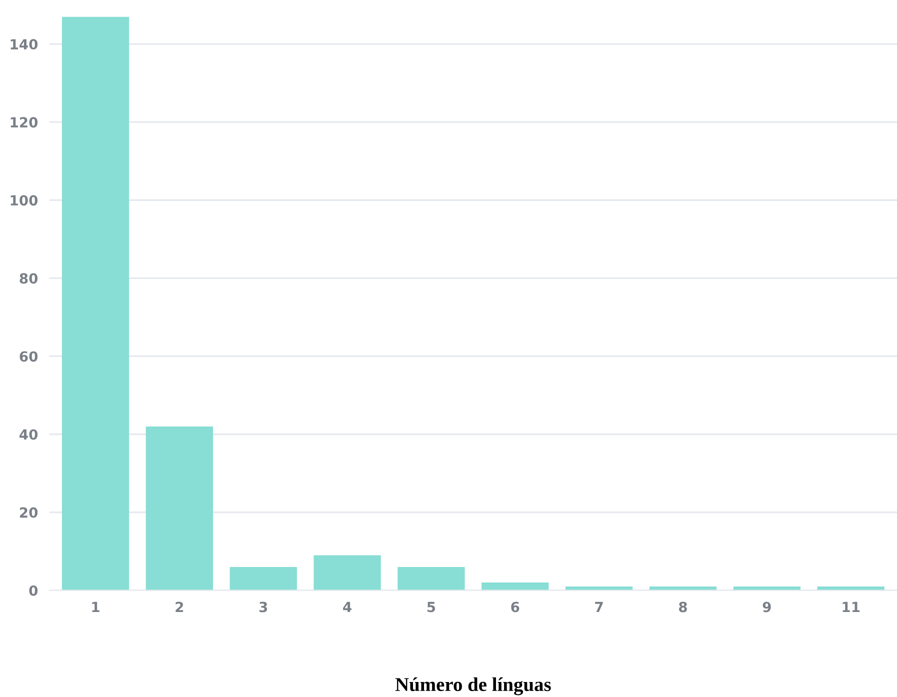 The height and width of the screenshot is (697, 897). Describe the element at coordinates (347, 607) in the screenshot. I see `x-tick-label: 4` at that location.